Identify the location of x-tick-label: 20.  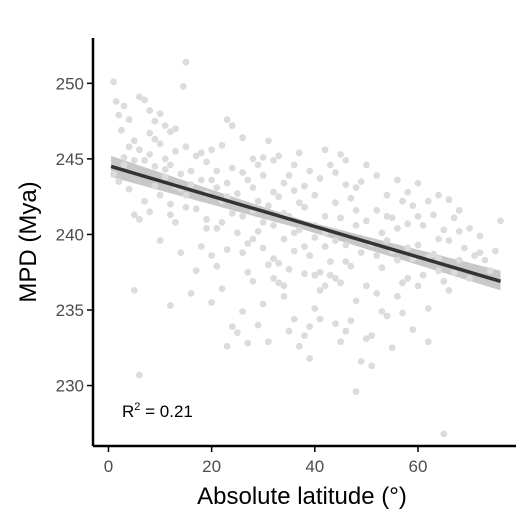
(211, 466).